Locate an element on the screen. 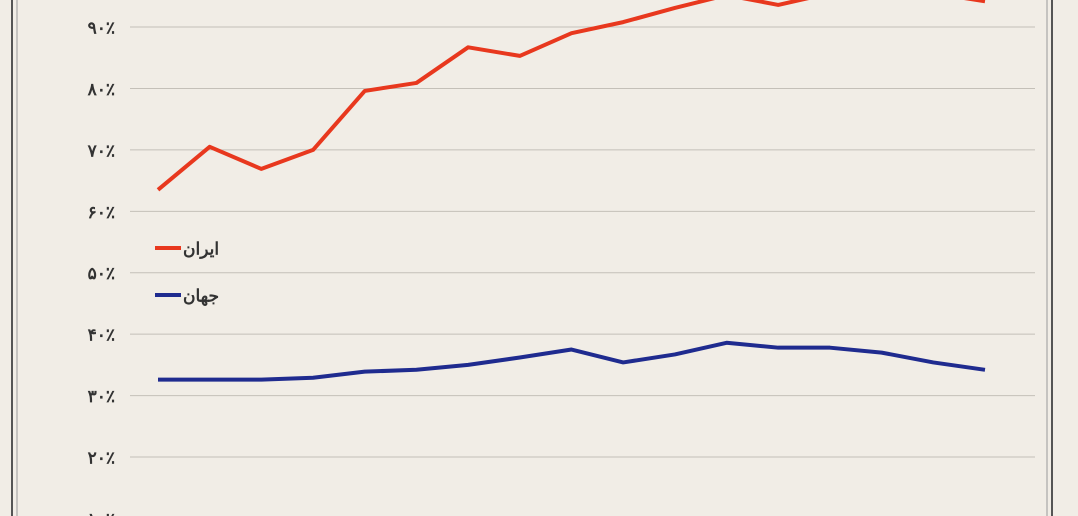  legend: ایران جهان is located at coordinates (187, 273).